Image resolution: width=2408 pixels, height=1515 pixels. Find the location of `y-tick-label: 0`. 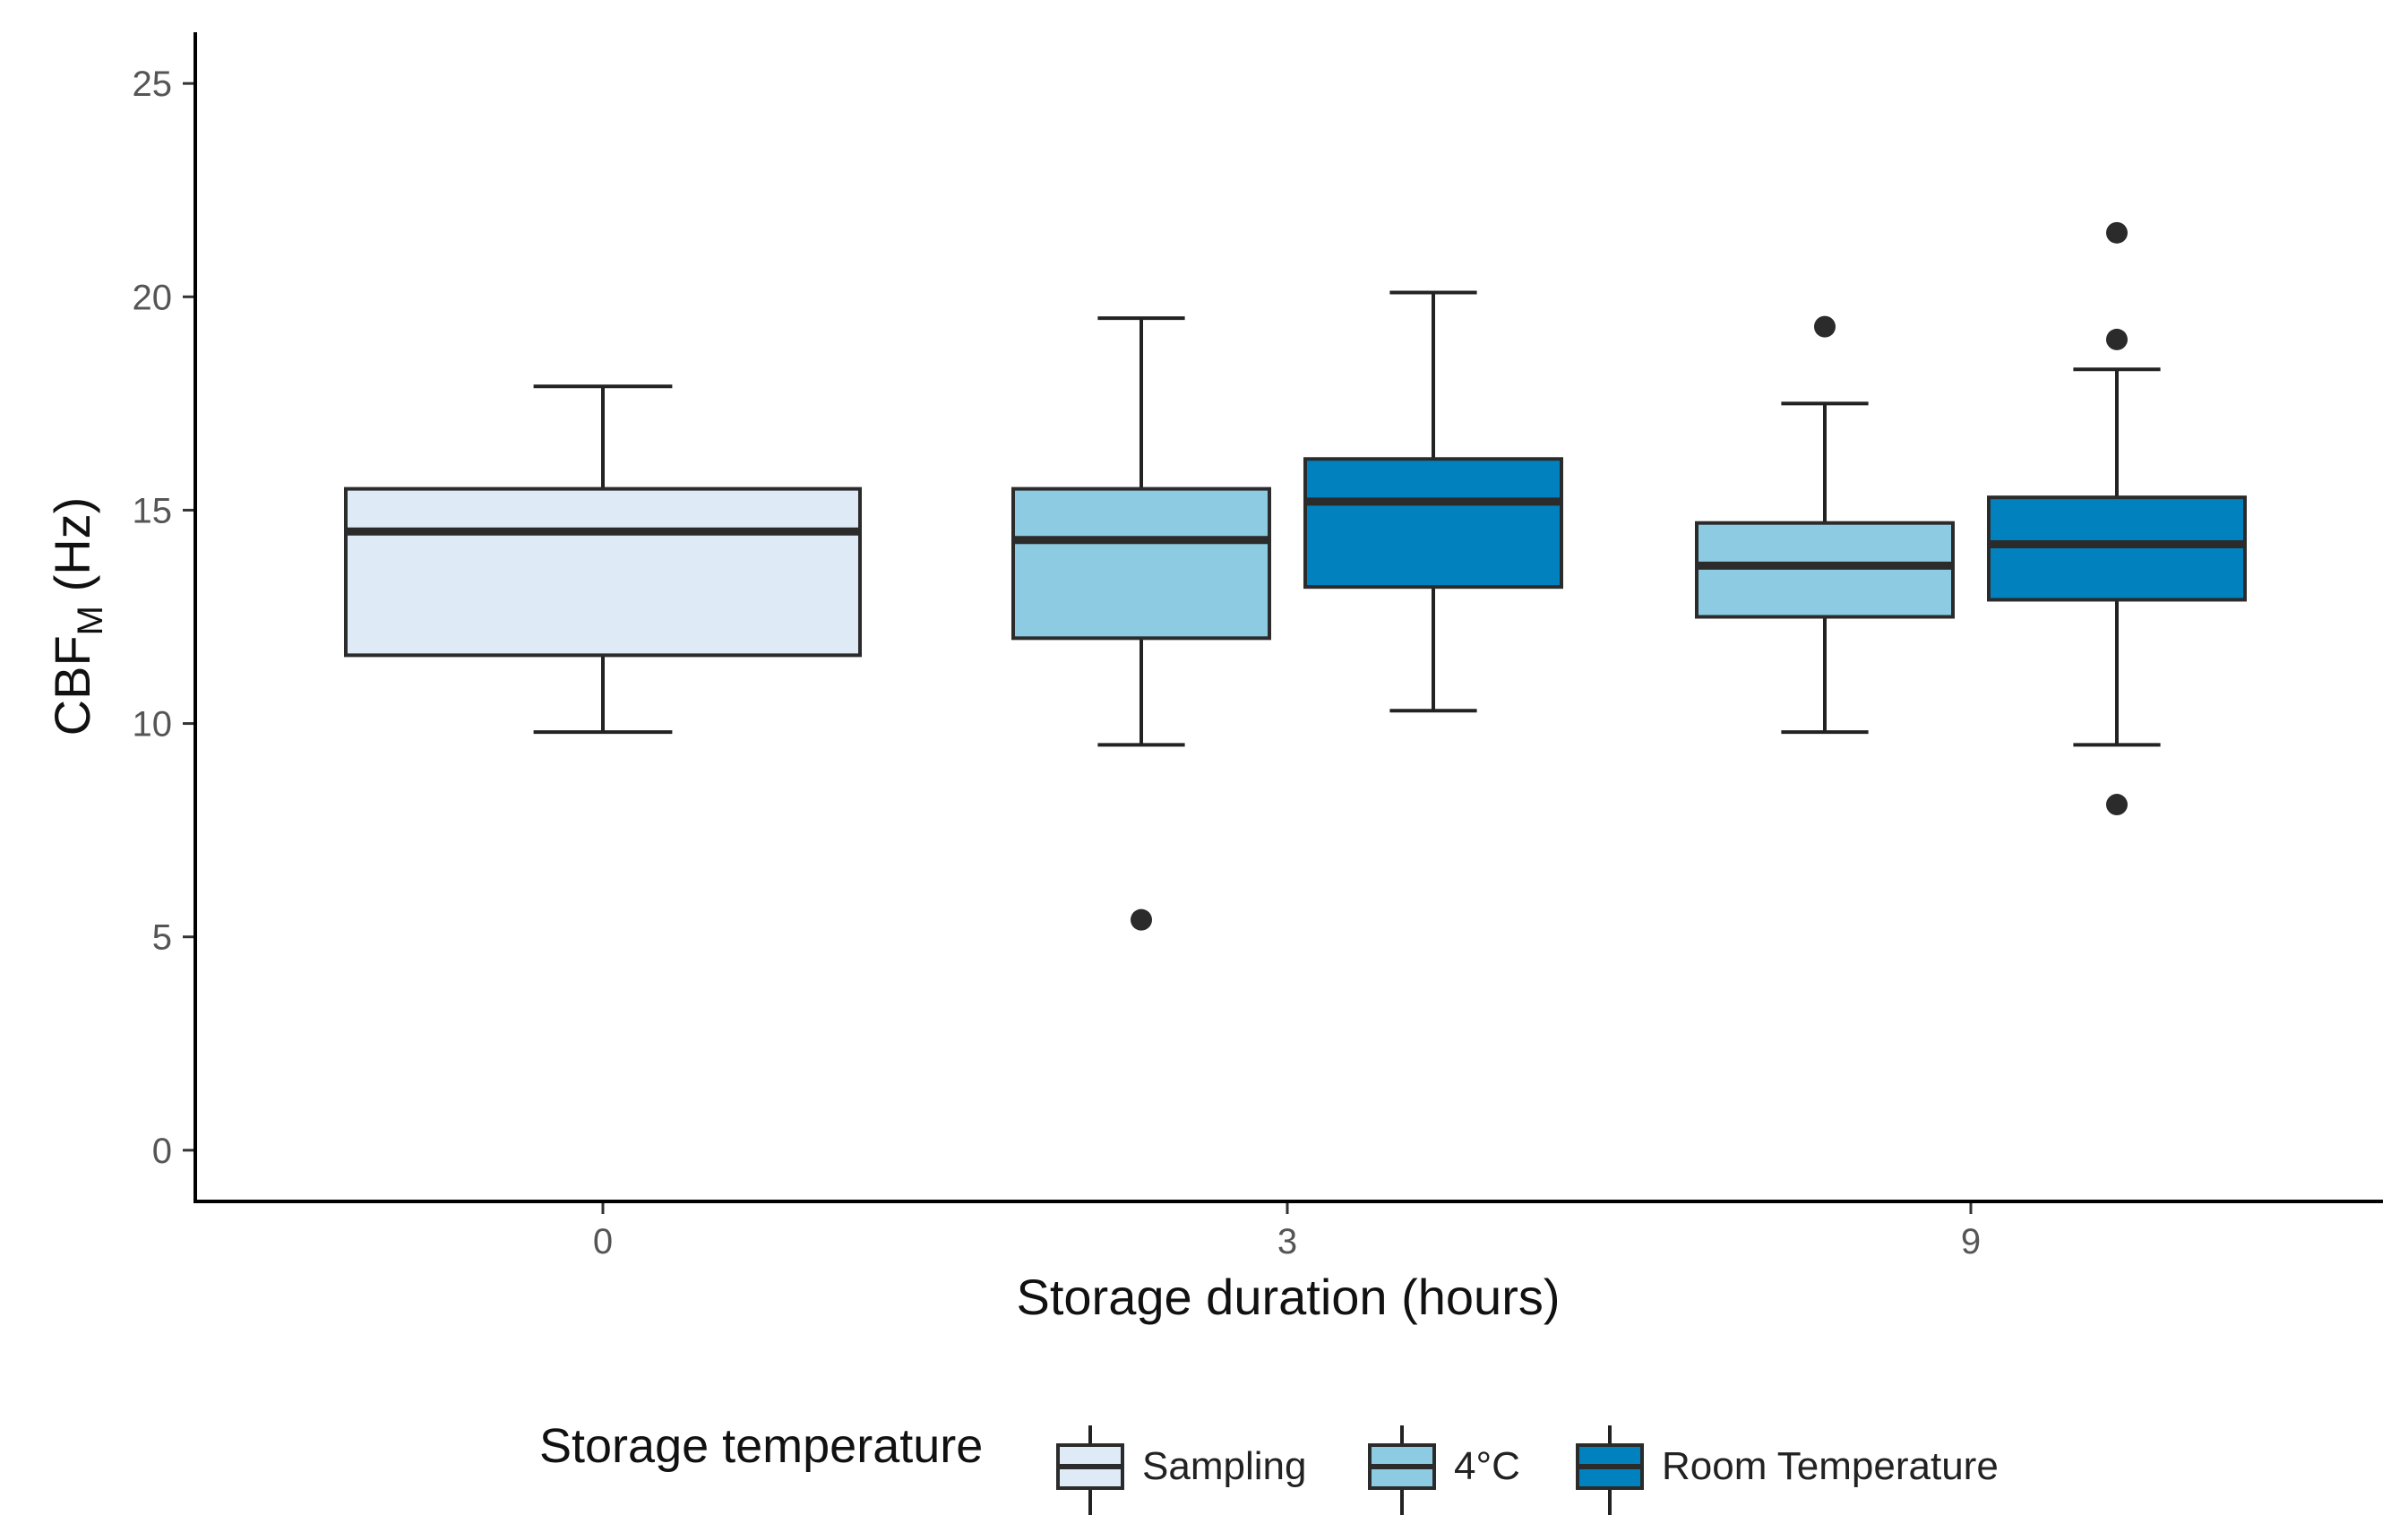

y-tick-label: 0 is located at coordinates (162, 1151).